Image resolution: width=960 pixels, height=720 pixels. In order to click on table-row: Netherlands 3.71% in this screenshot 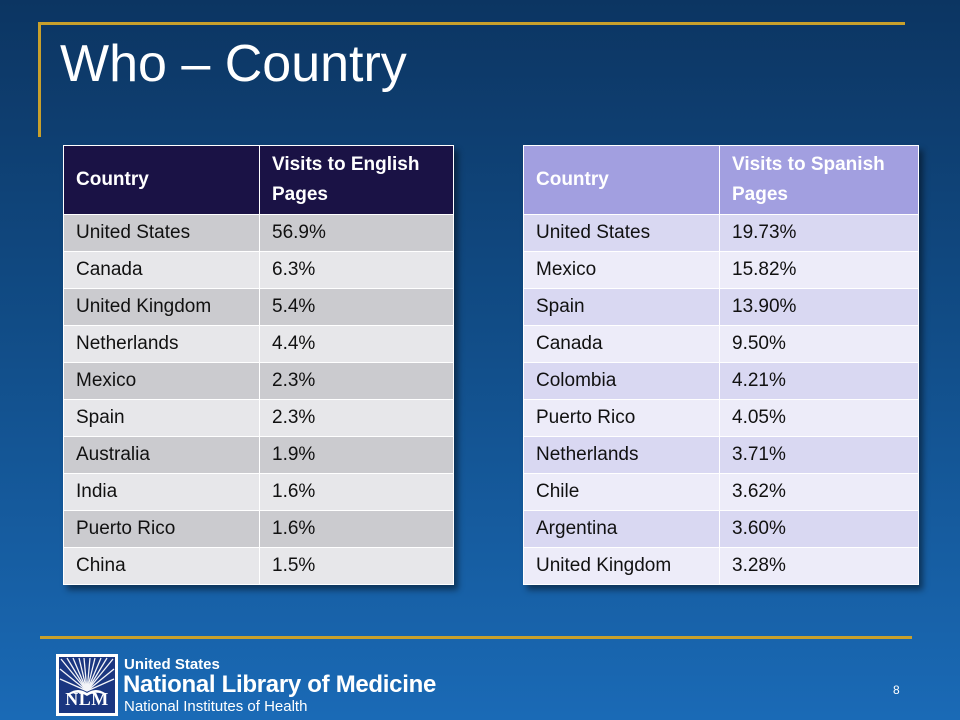, I will do `click(721, 455)`.